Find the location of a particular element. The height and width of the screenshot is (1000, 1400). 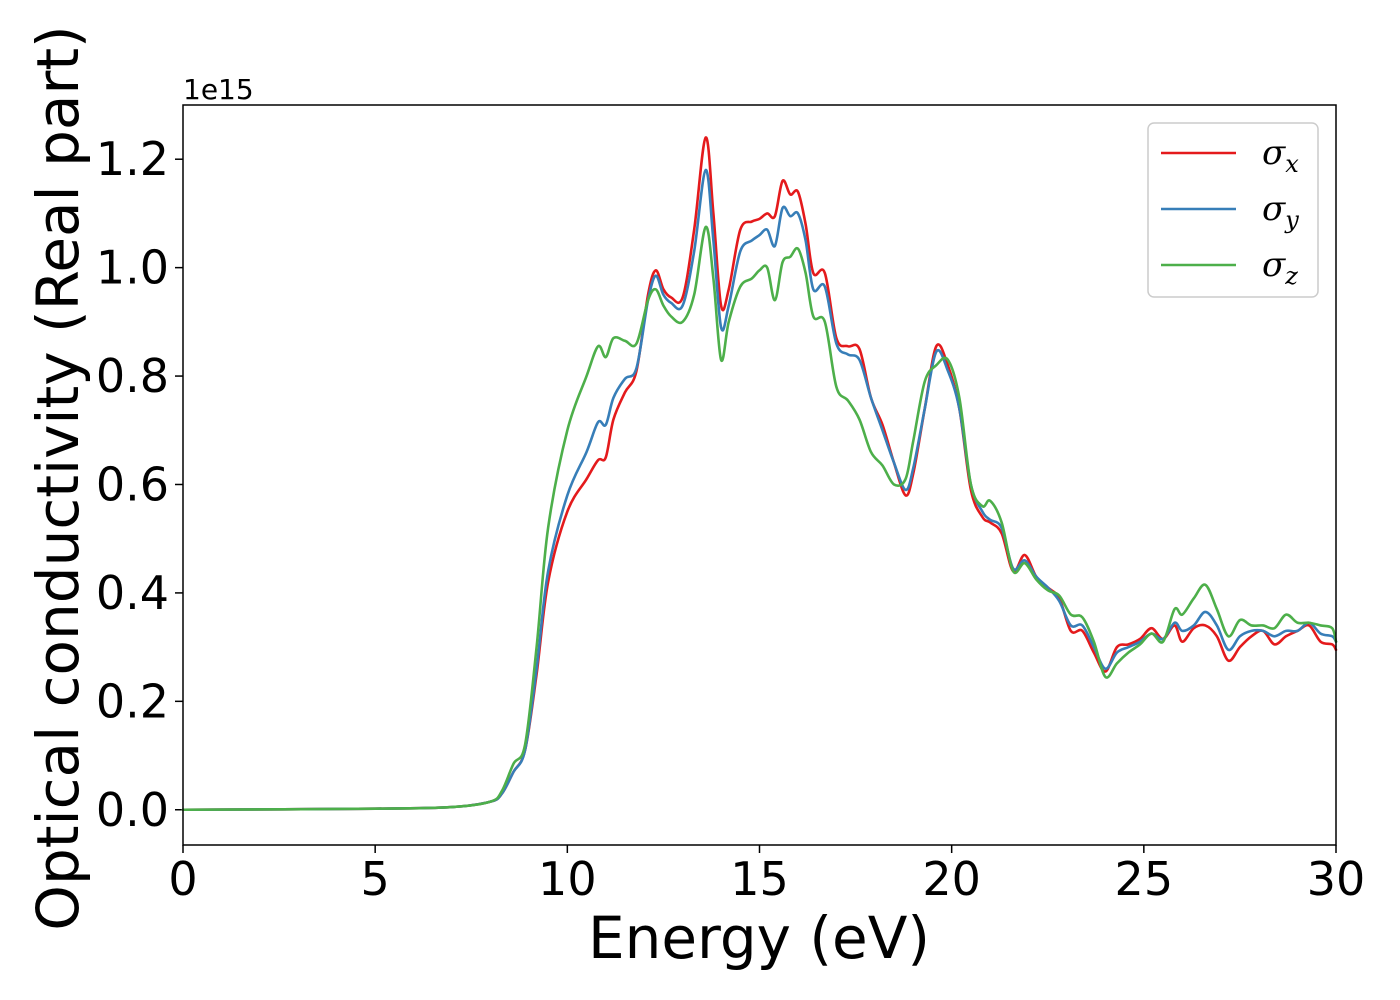

y-tick-label: 0.2 is located at coordinates (132, 701).